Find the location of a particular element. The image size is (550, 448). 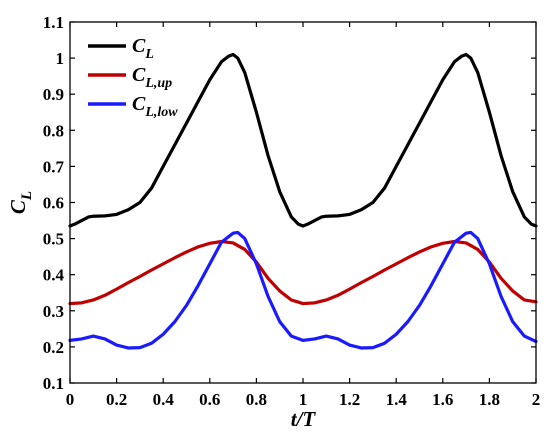

y-tick-label: 1 is located at coordinates (60, 58).